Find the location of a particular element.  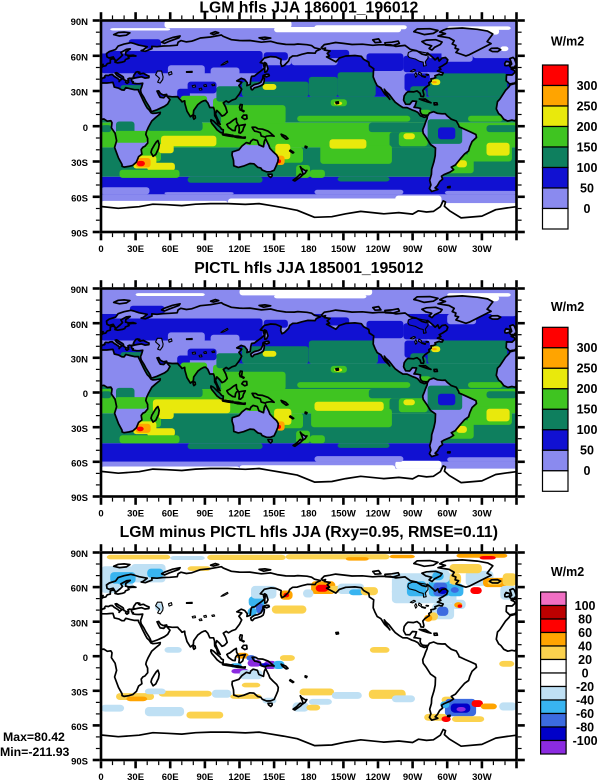

svg-text: -40 is located at coordinates (585, 700).